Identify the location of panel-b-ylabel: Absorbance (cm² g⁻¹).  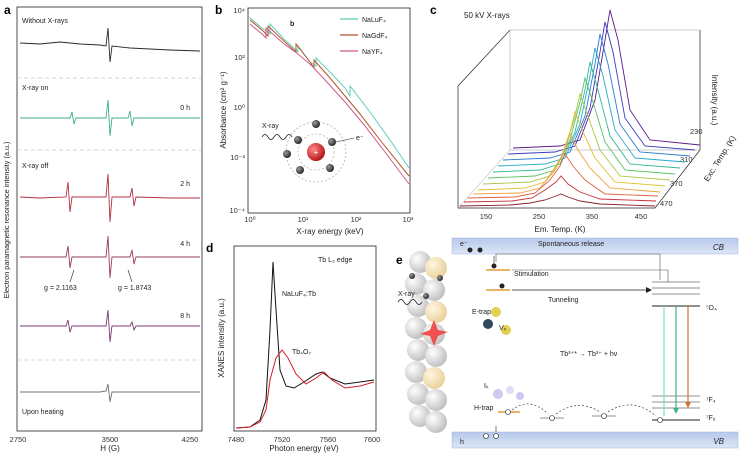
(223, 109).